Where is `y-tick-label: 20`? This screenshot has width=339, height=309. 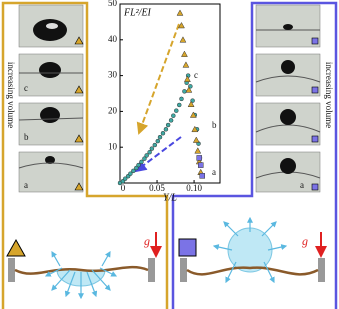 y-tick-label: 20 is located at coordinates (113, 110).